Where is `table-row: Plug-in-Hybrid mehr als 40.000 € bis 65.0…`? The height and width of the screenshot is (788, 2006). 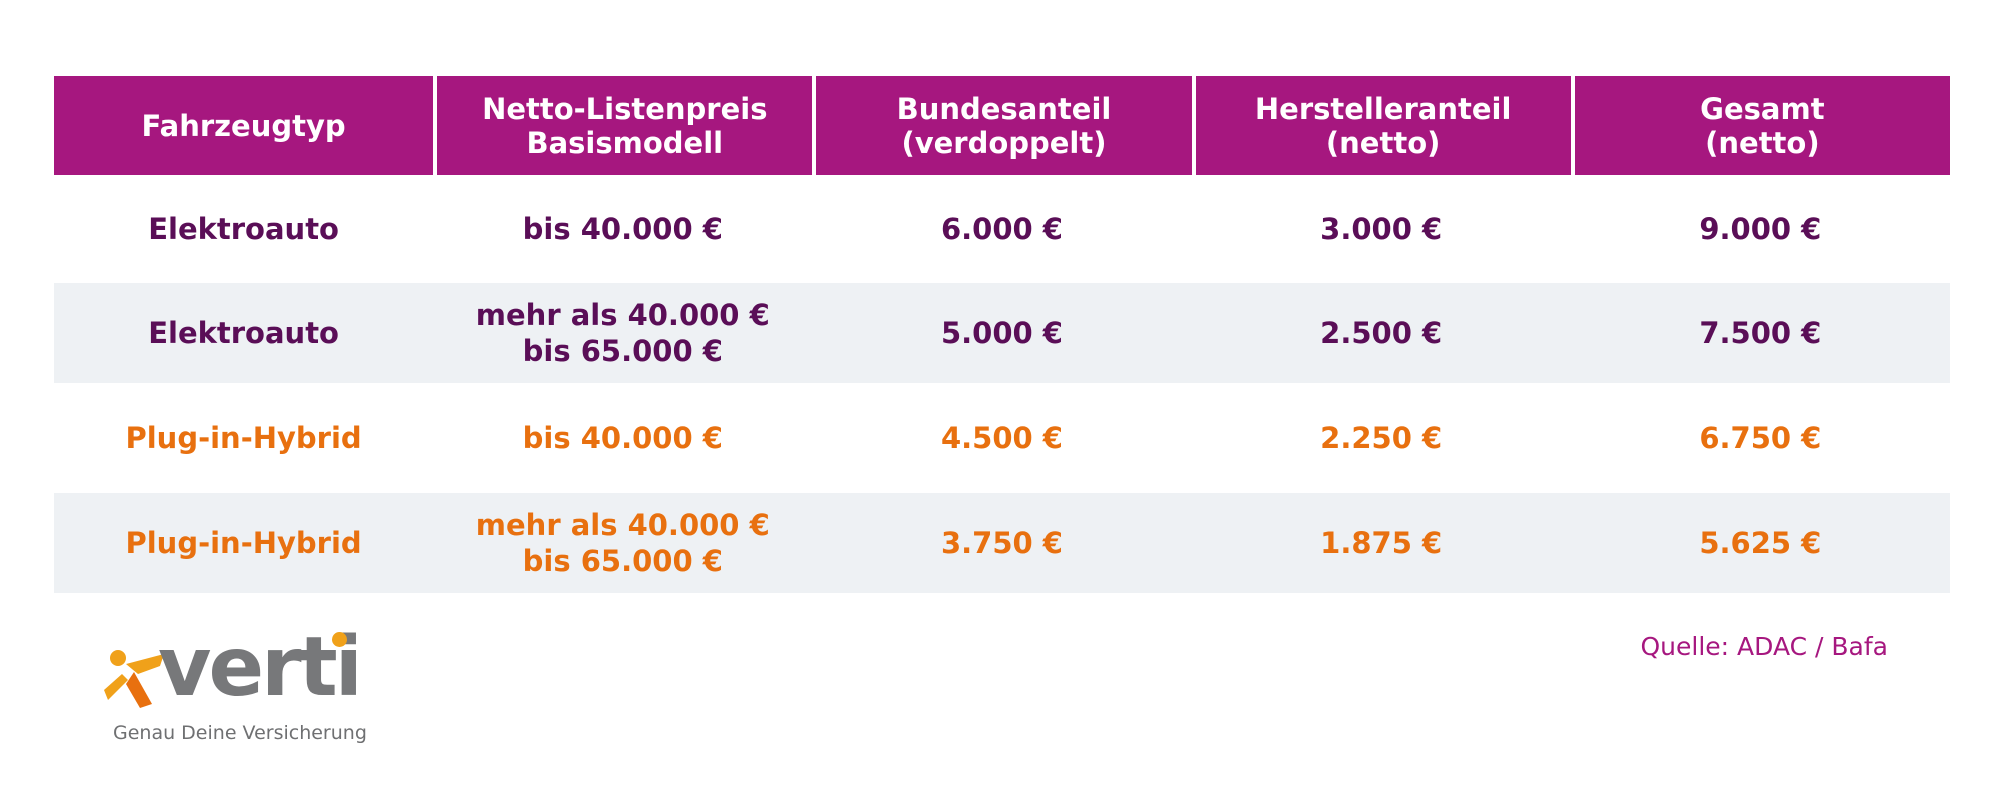
table-row: Plug-in-Hybrid mehr als 40.000 € bis 65.0… is located at coordinates (1002, 543).